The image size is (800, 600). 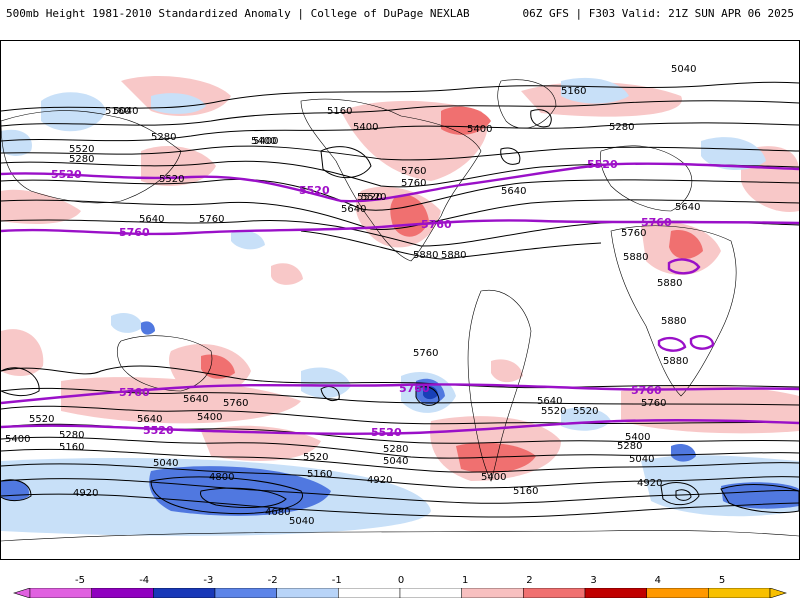 I want to click on colorbar-tick-label: -4, so click(x=144, y=580).